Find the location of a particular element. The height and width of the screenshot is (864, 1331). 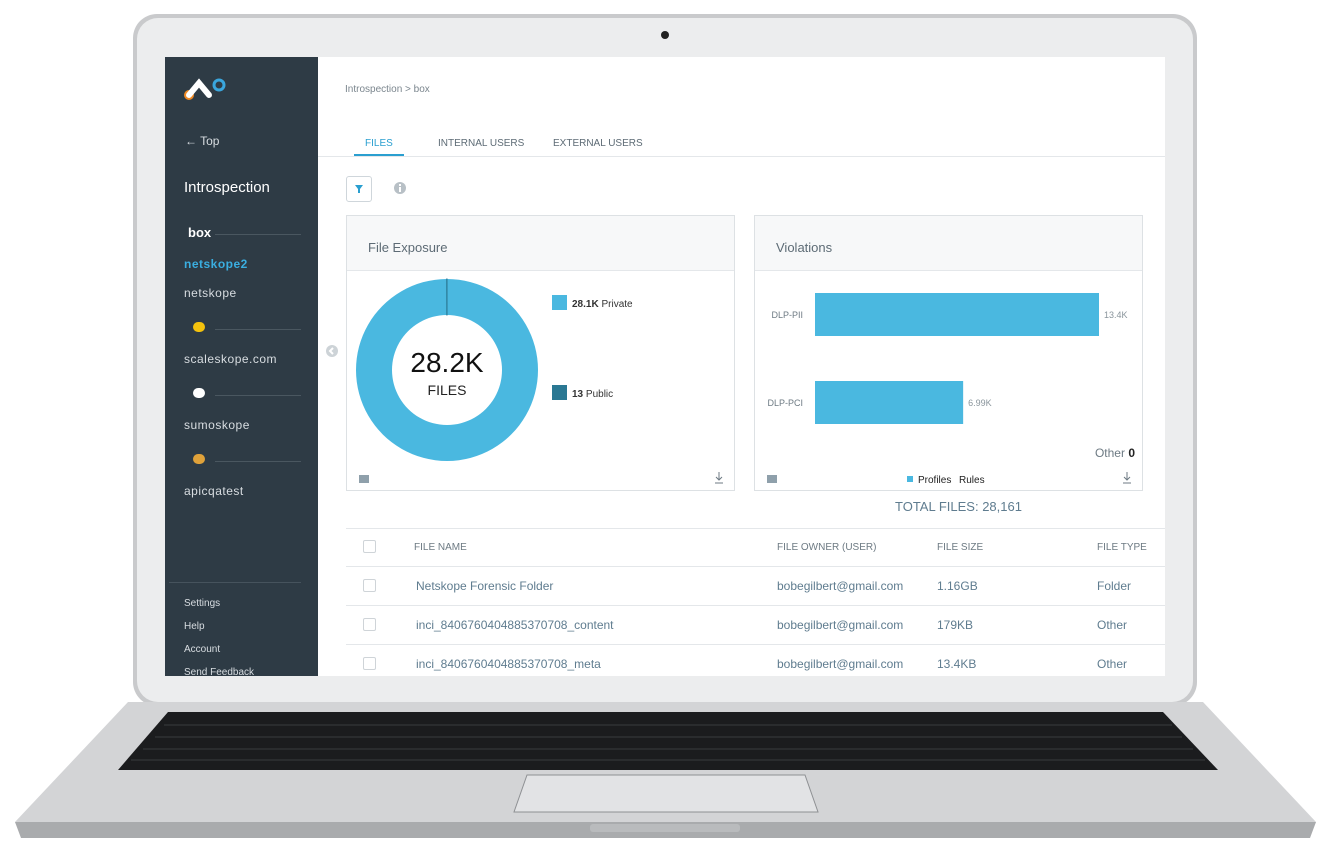

app-instance: apicqatest is located at coordinates (214, 491).